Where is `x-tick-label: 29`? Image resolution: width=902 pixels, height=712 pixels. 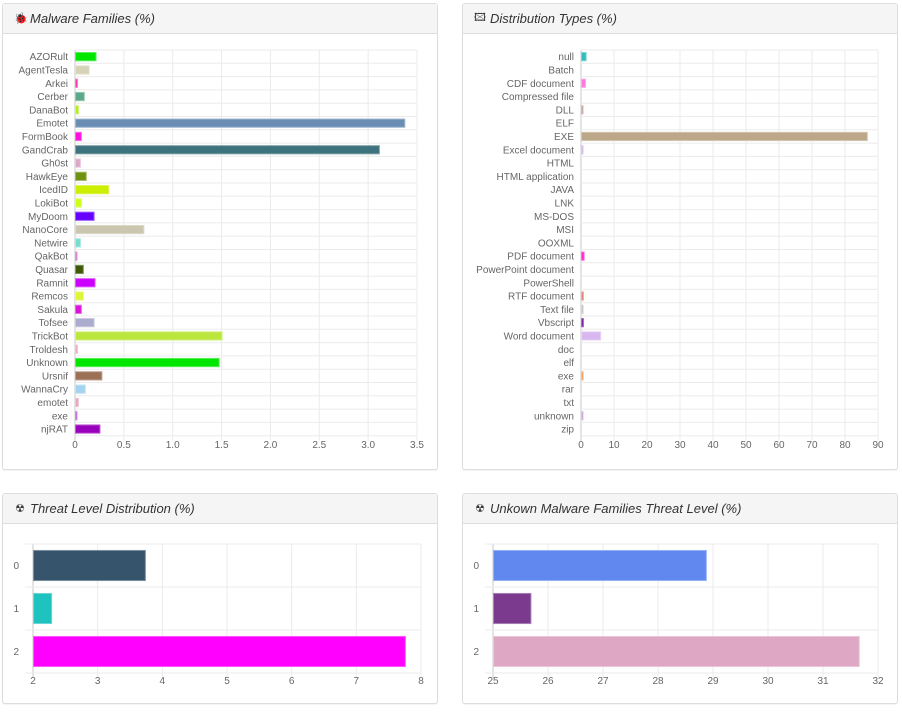
x-tick-label: 29 is located at coordinates (713, 681).